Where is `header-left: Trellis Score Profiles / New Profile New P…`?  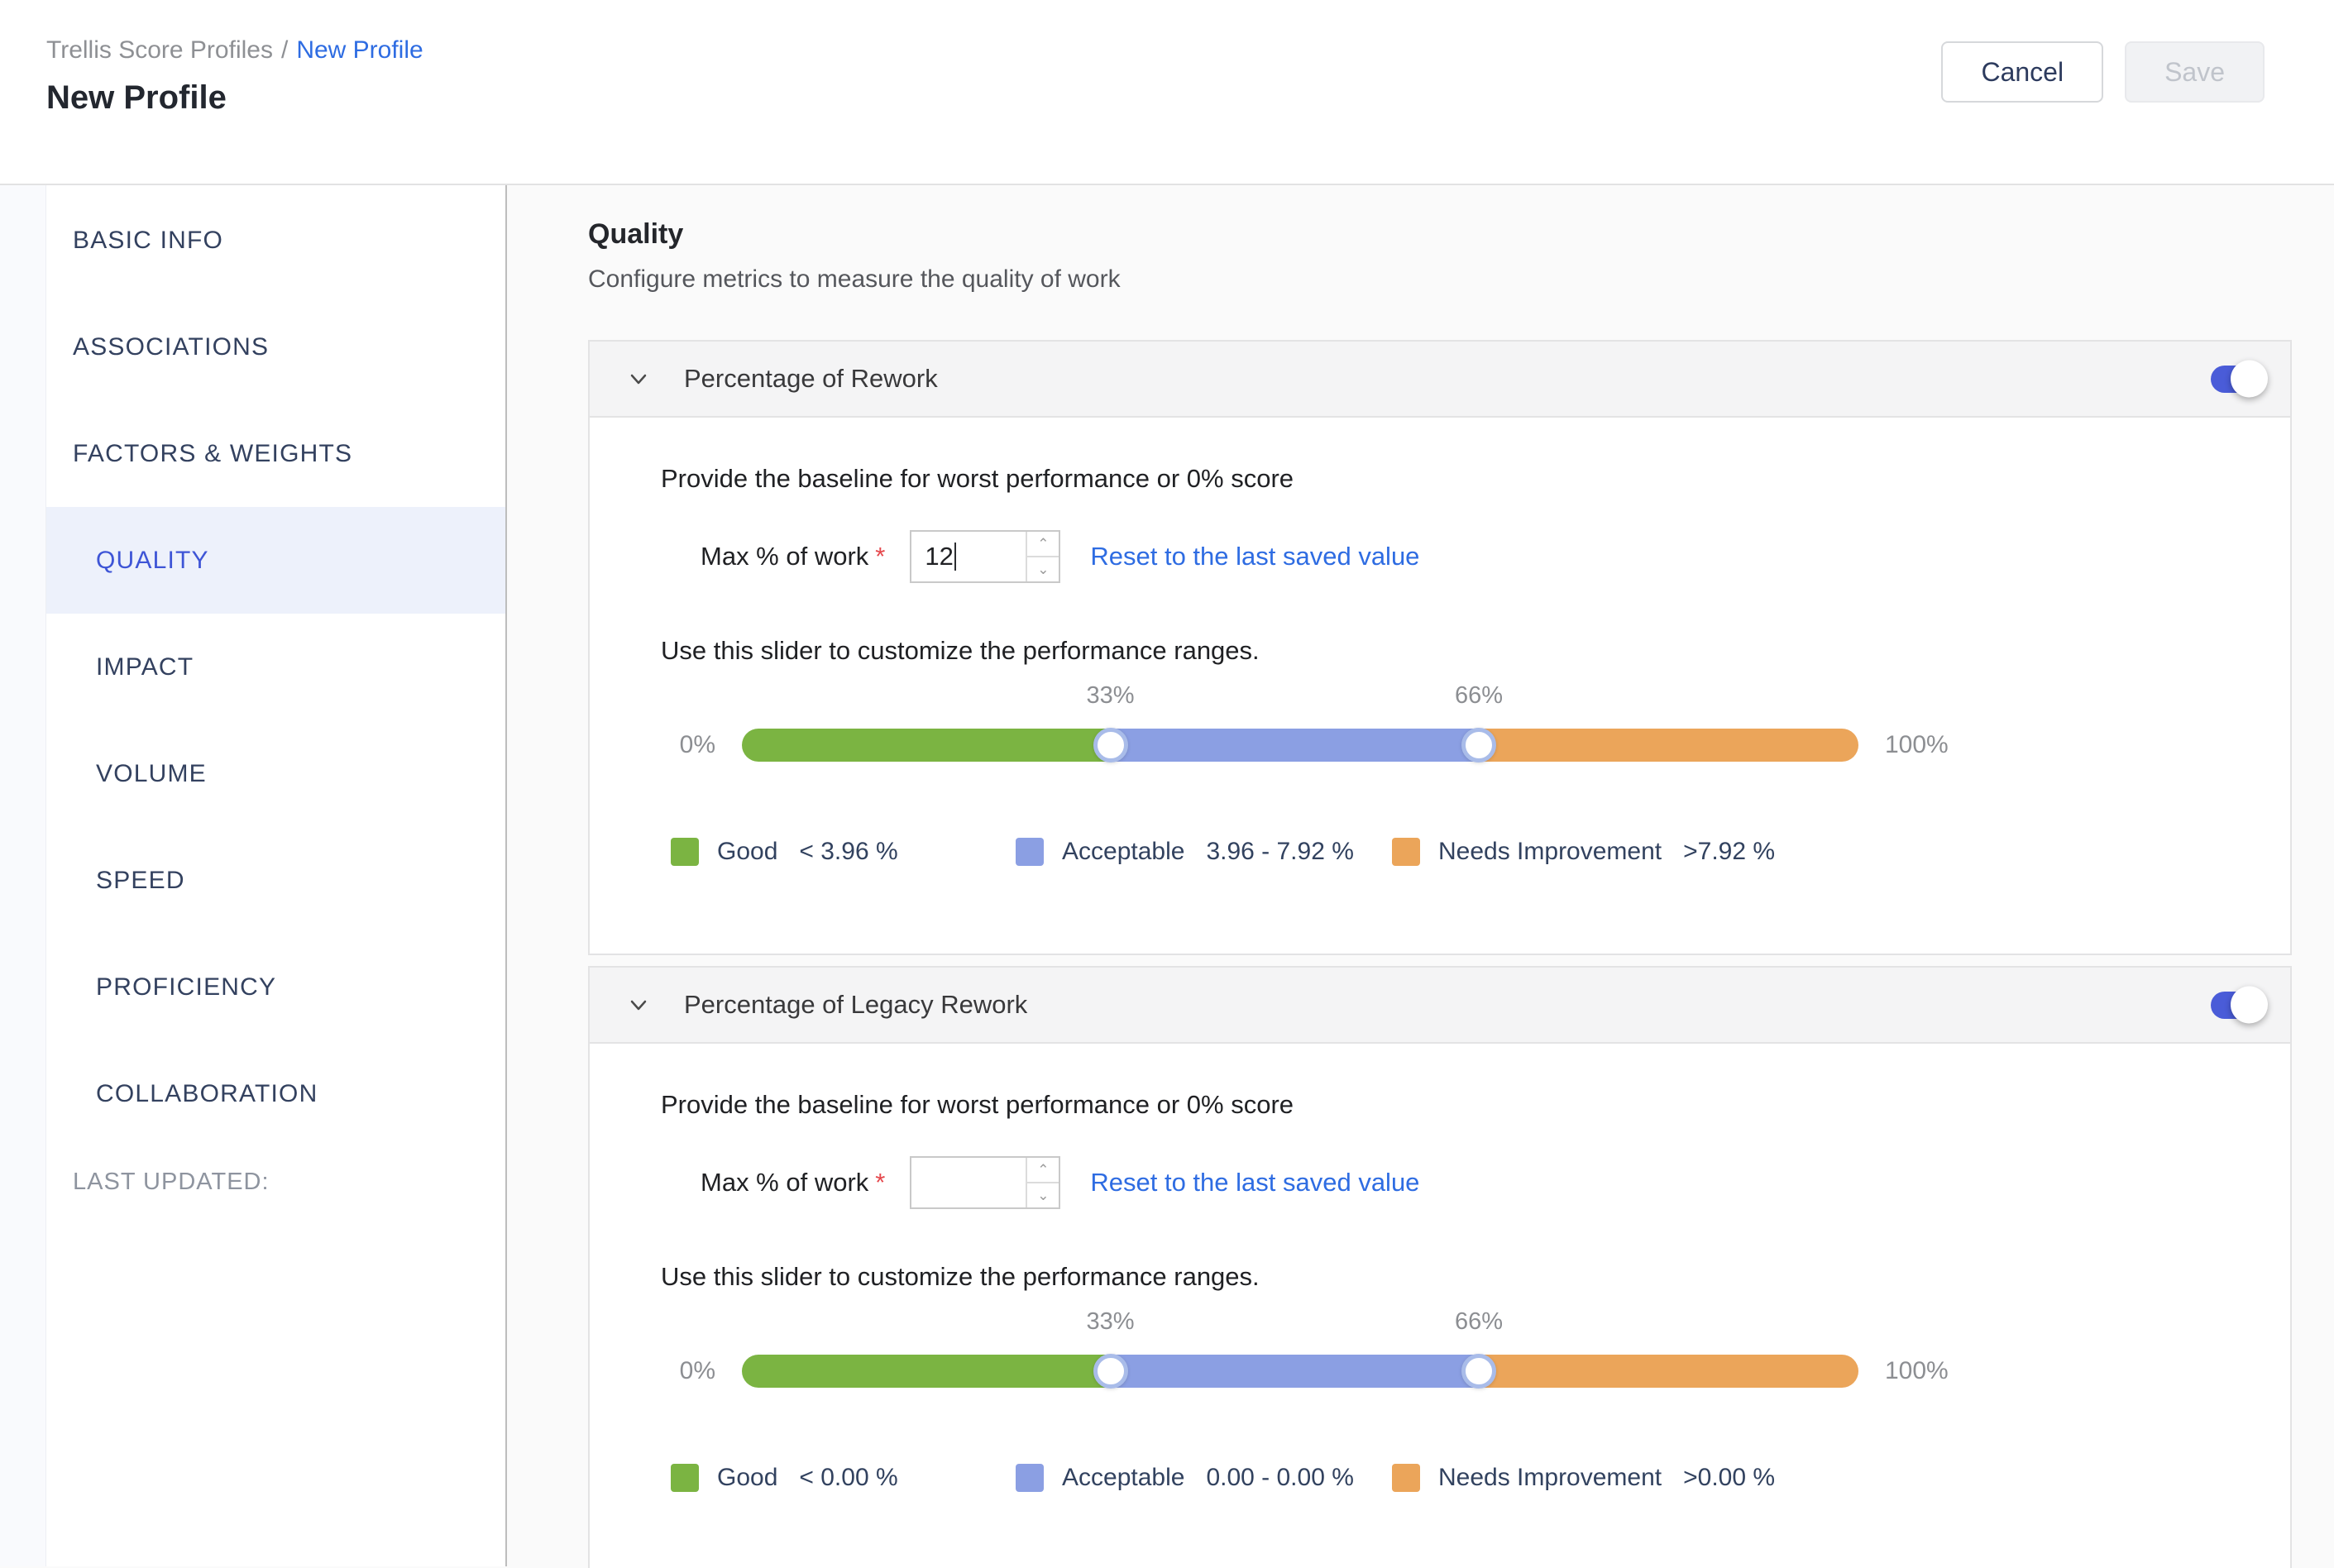
header-left: Trellis Score Profiles / New Profile New P… is located at coordinates (234, 58).